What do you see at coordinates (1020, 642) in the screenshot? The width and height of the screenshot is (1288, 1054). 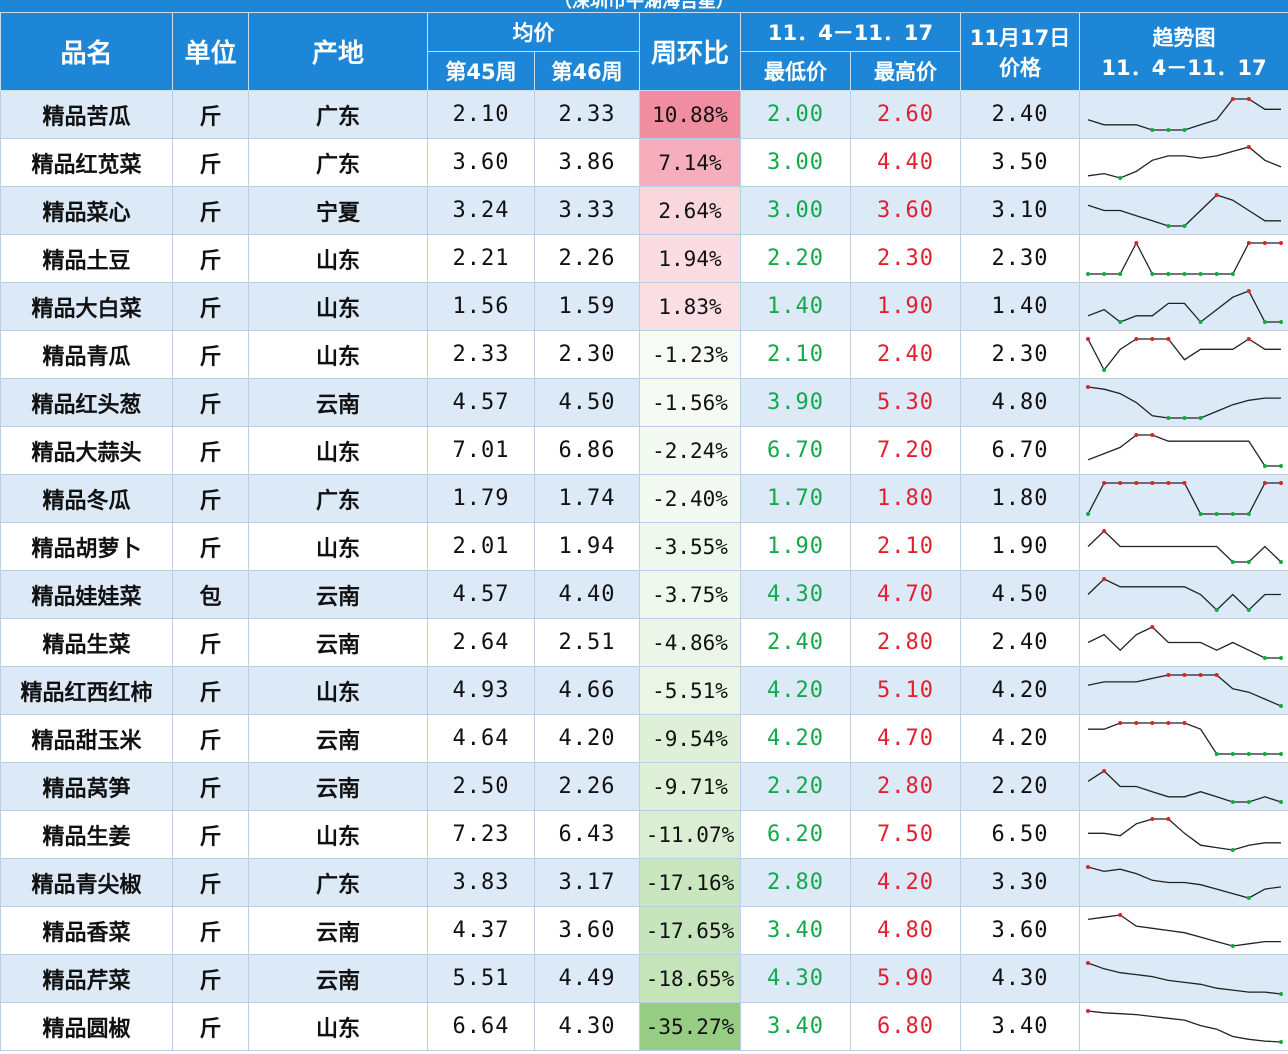 I see `row-price: 2.40` at bounding box center [1020, 642].